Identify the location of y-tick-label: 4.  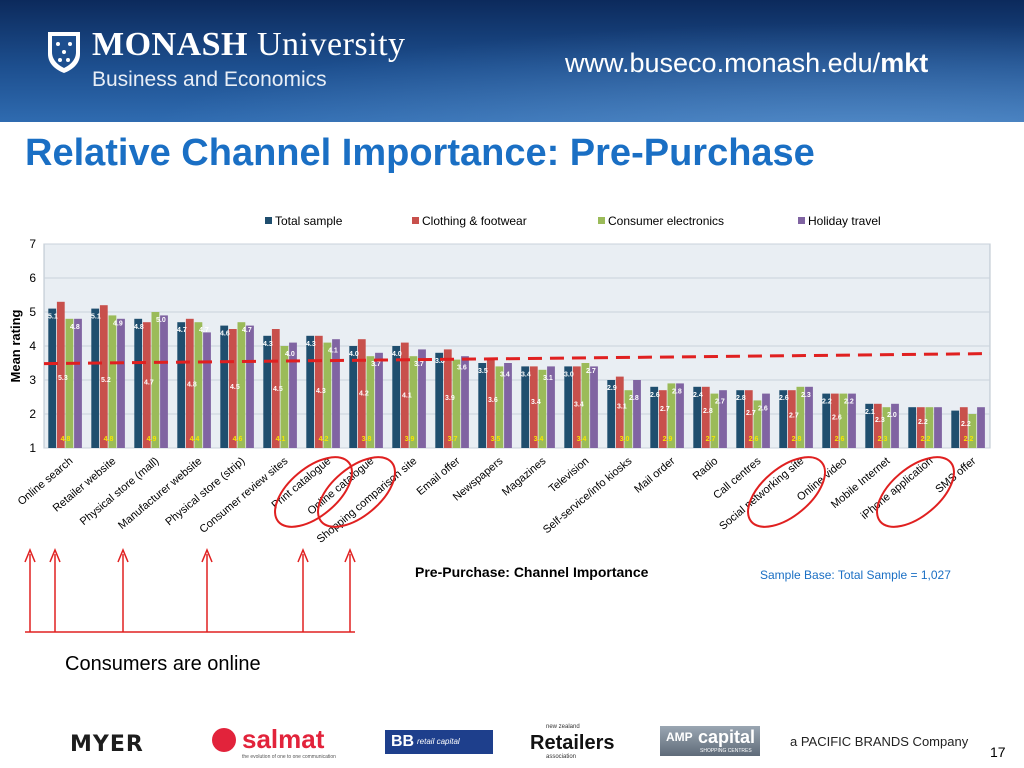
(32, 346).